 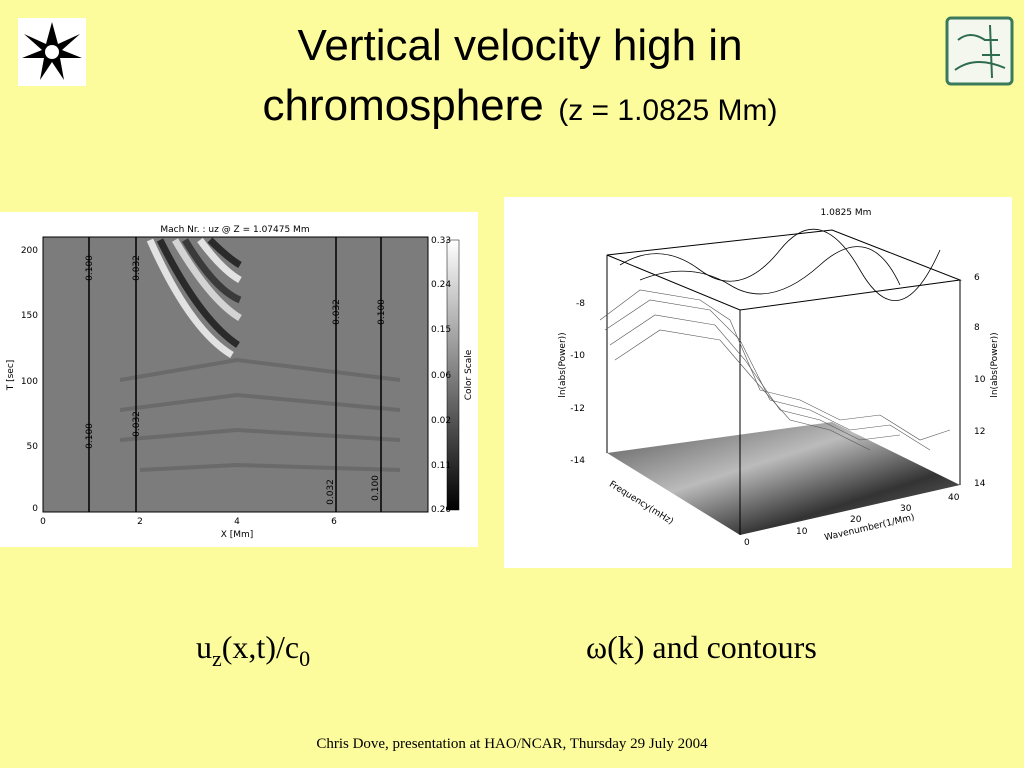 I want to click on caption-subscript: z, so click(x=217, y=658).